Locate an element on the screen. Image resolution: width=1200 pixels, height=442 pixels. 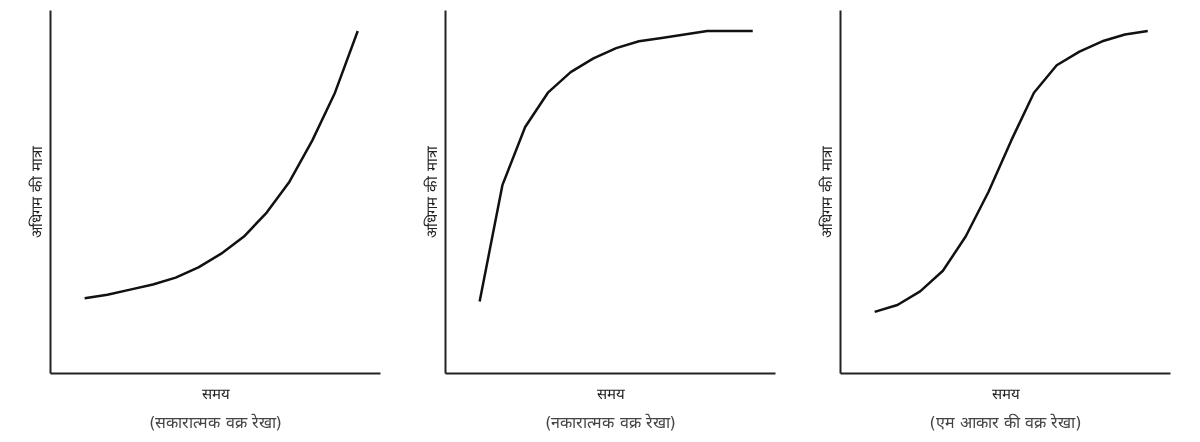
text: (नकारात्मक वक्र रेखा) is located at coordinates (610, 422).